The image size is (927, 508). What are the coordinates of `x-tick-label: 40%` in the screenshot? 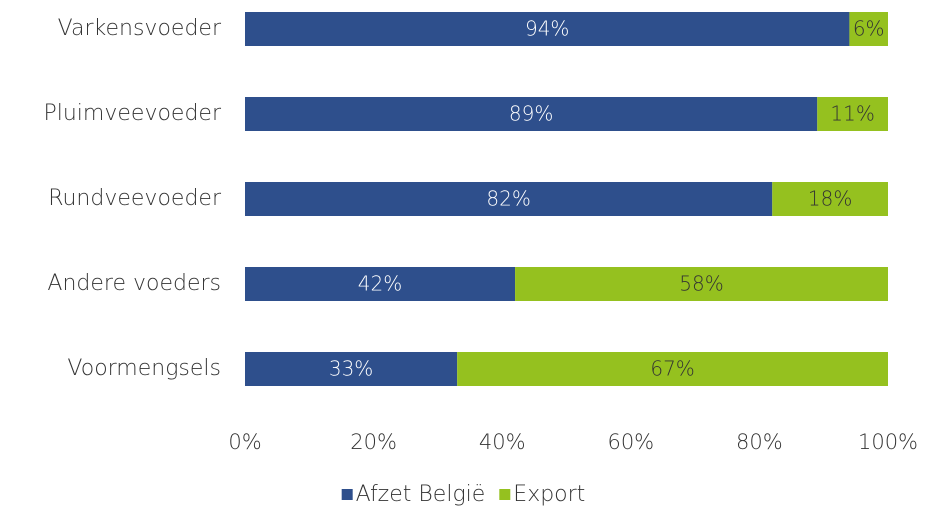 It's located at (502, 442).